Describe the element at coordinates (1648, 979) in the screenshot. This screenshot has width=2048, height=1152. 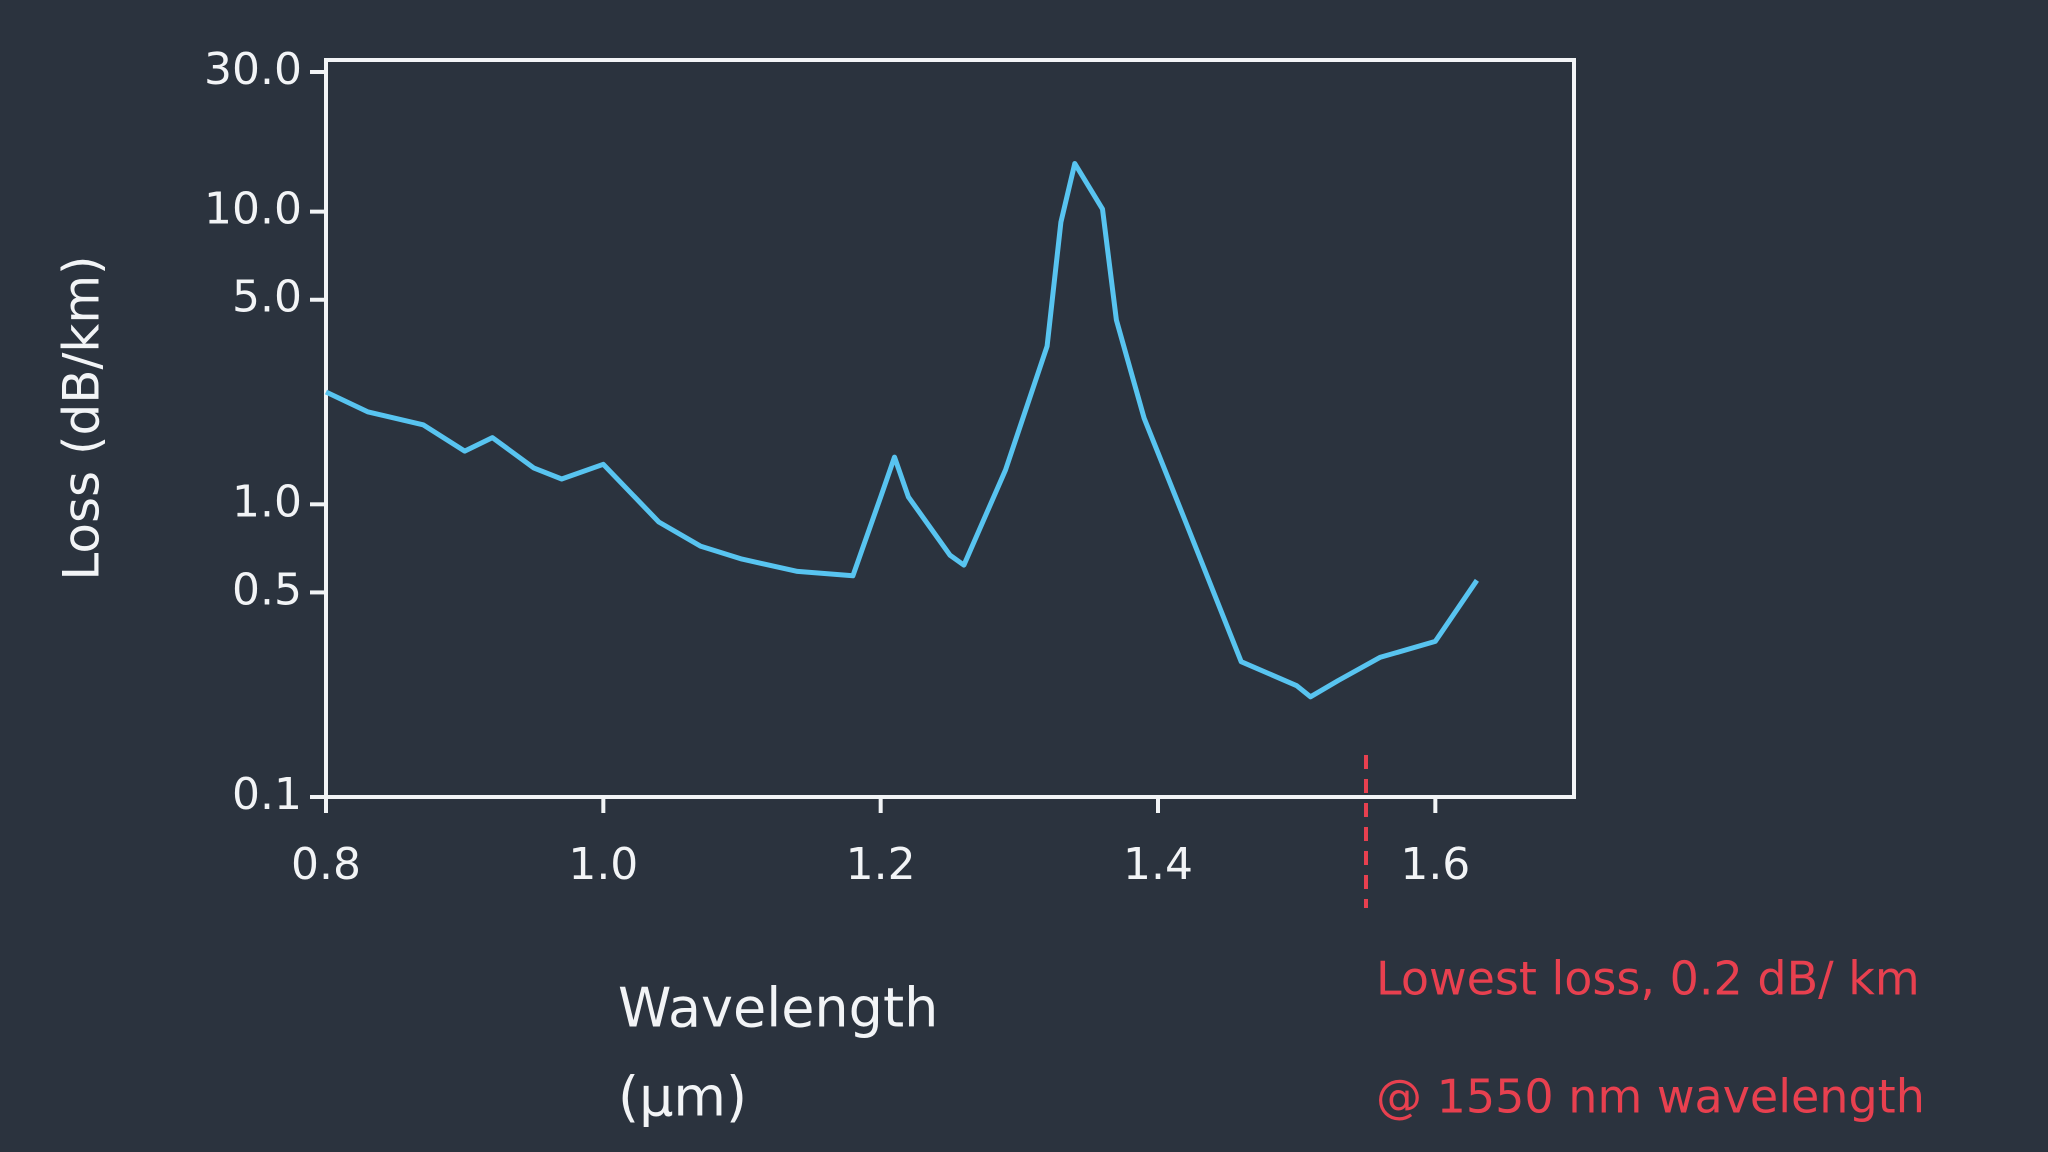
I see `annotation-text: Lowest loss, 0.2 dB/ km` at that location.